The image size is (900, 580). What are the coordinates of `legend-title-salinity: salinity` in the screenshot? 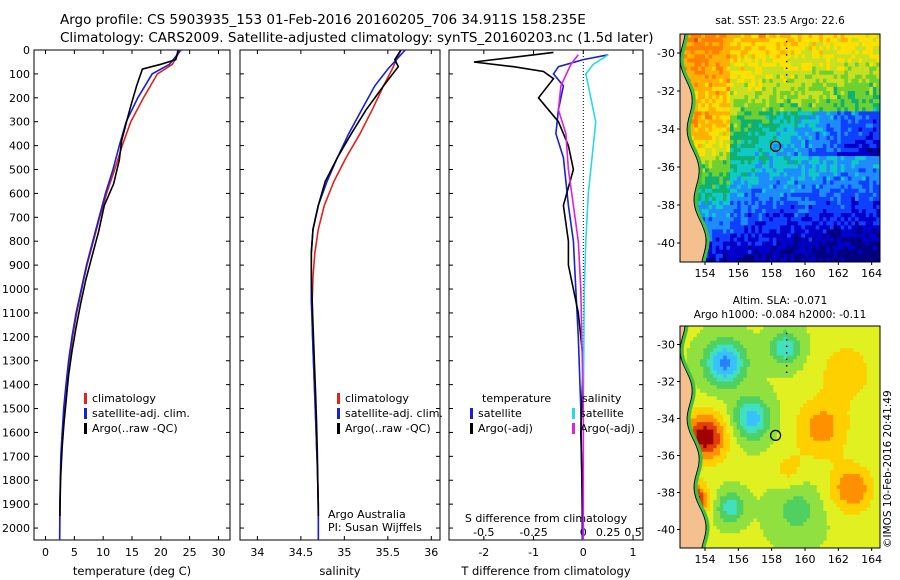 It's located at (602, 398).